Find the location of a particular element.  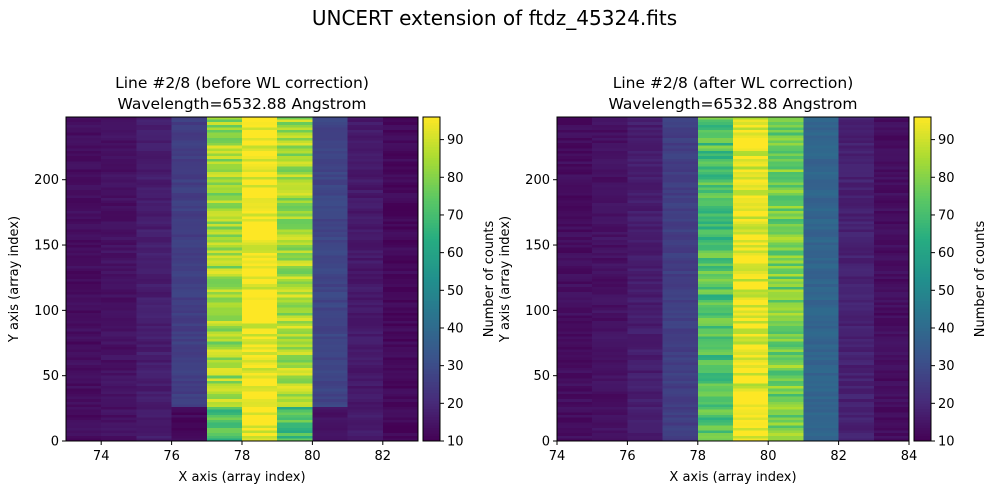

figure-suptitle: UNCERT extension of ftdz_45324.fits is located at coordinates (494, 18).